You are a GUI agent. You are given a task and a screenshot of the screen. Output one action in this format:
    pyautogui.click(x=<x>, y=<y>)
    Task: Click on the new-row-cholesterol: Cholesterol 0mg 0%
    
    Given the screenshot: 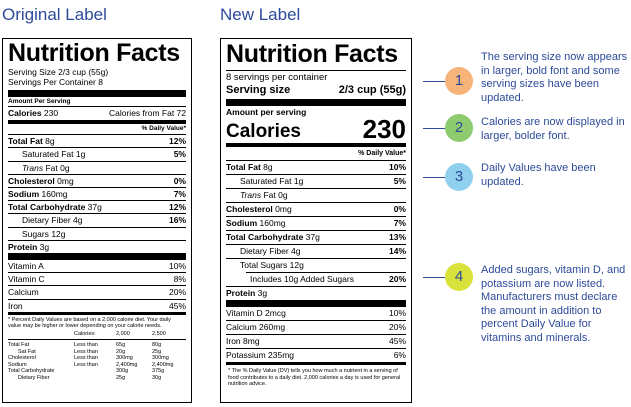 What is the action you would take?
    pyautogui.click(x=316, y=208)
    